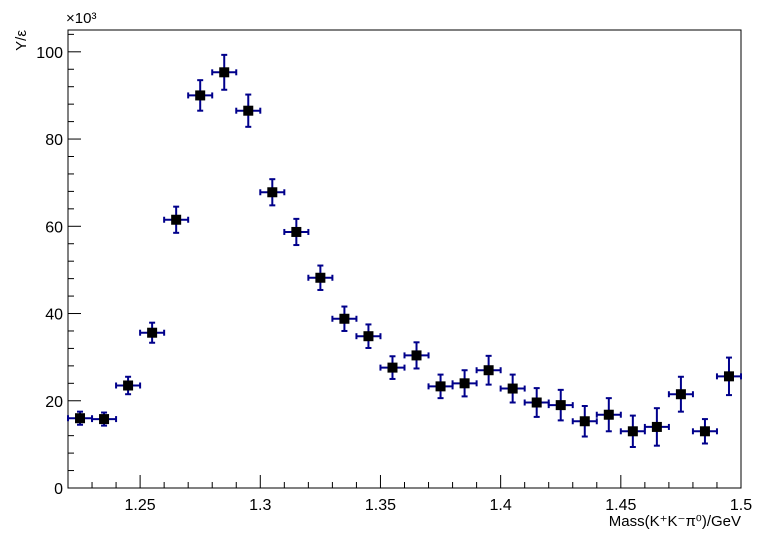 The image size is (757, 533). I want to click on y-axis-multiplier: ×10³, so click(81, 18).